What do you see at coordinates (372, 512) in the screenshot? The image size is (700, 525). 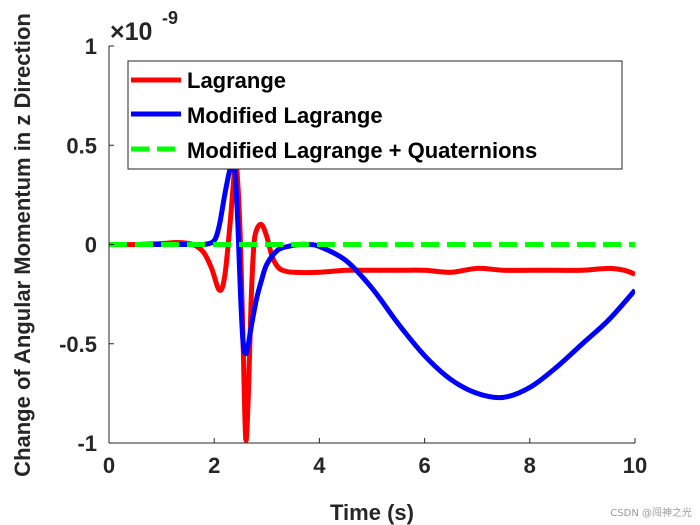 I see `x-axis-label: Time (s)` at bounding box center [372, 512].